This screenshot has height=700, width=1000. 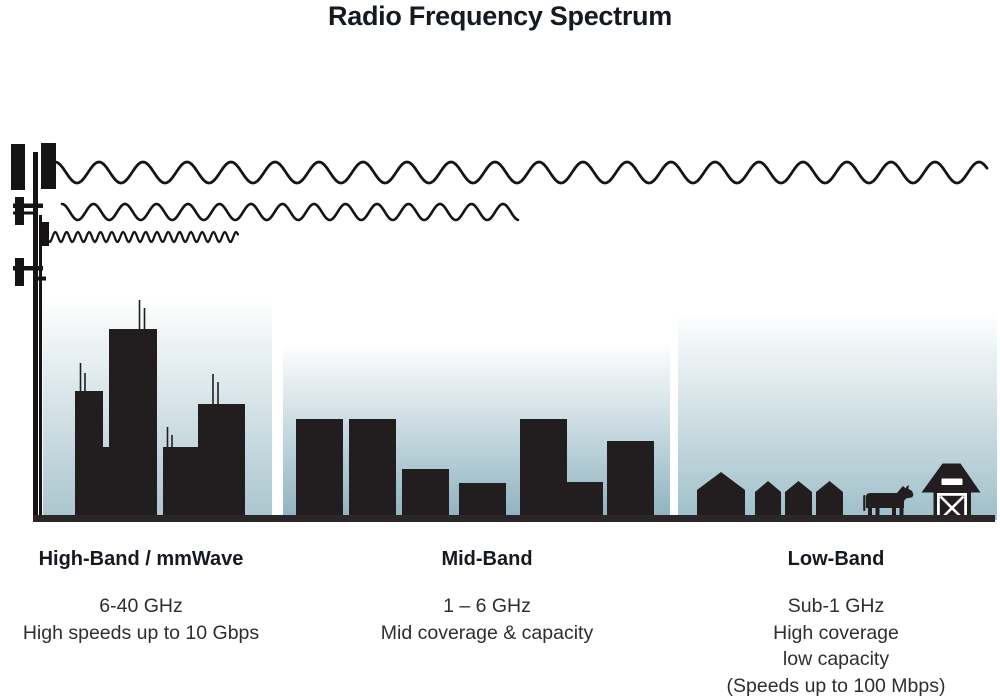 What do you see at coordinates (141, 632) in the screenshot?
I see `high-band-desc: High speeds up to 10 Gbps` at bounding box center [141, 632].